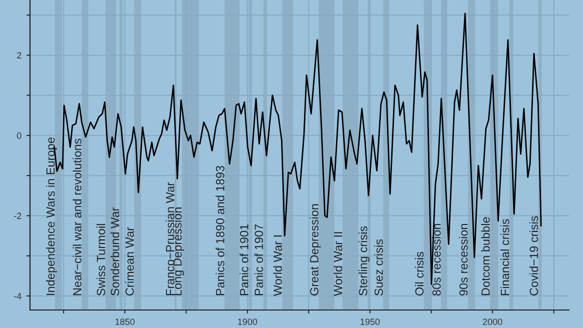 The image size is (583, 328). What do you see at coordinates (244, 260) in the screenshot?
I see `band-label: Panic of 1901` at bounding box center [244, 260].